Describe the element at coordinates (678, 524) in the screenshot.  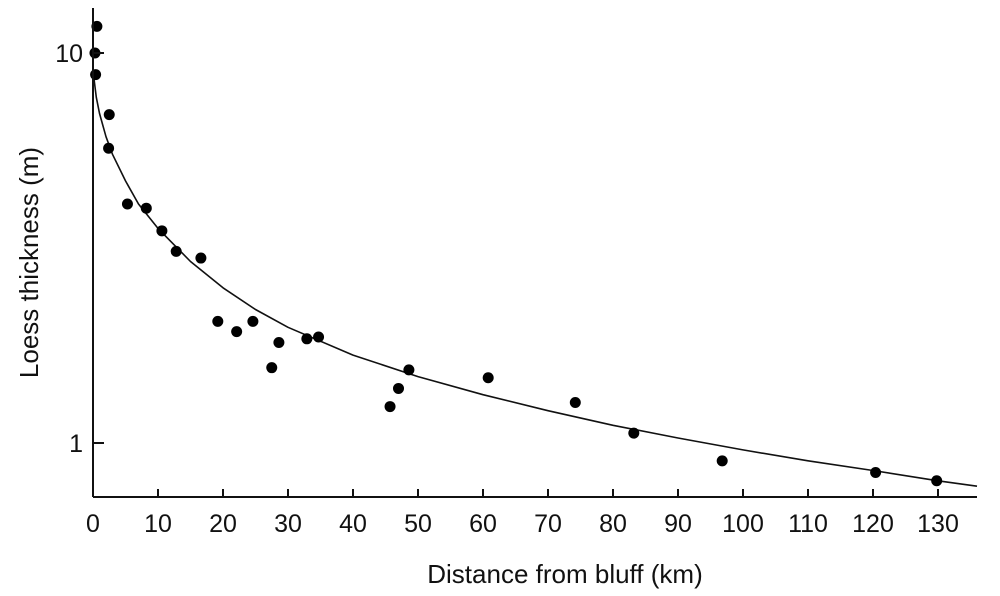
I see `x-tick-label: 90` at that location.